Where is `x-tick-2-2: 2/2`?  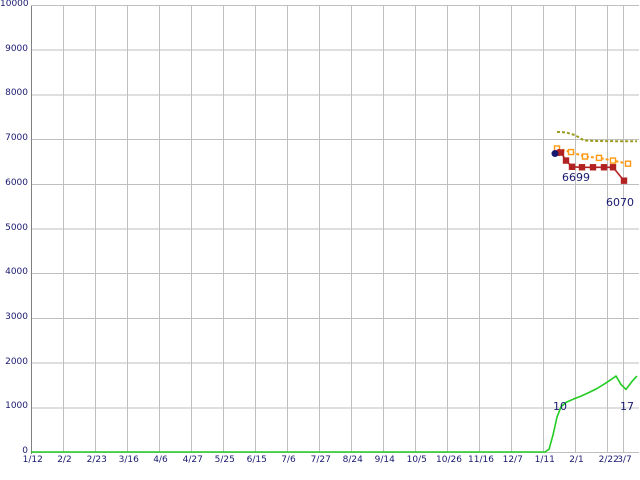
x-tick-2-2: 2/2 is located at coordinates (64, 460).